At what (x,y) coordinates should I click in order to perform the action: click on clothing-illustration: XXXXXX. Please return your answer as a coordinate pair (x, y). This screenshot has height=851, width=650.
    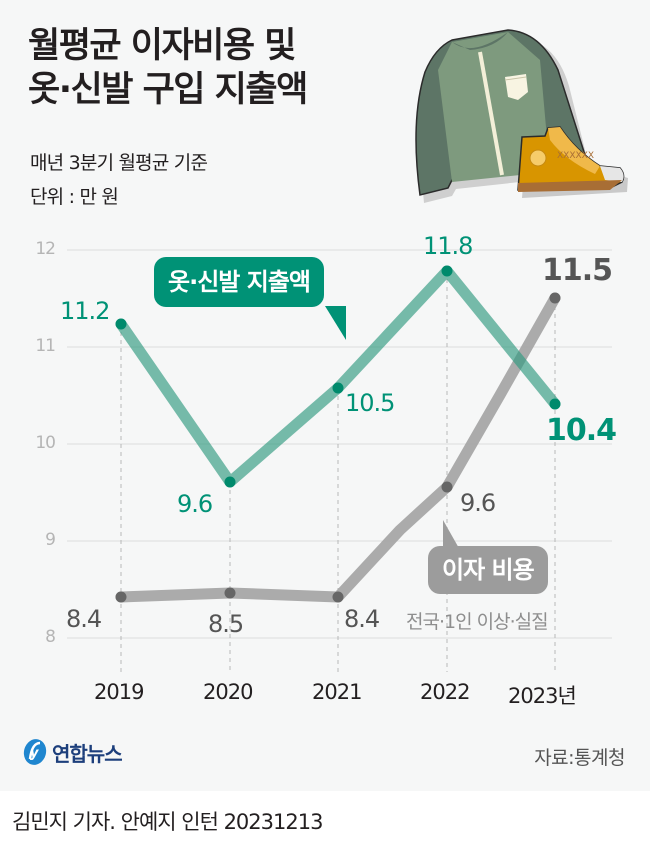
    Looking at the image, I should click on (521, 116).